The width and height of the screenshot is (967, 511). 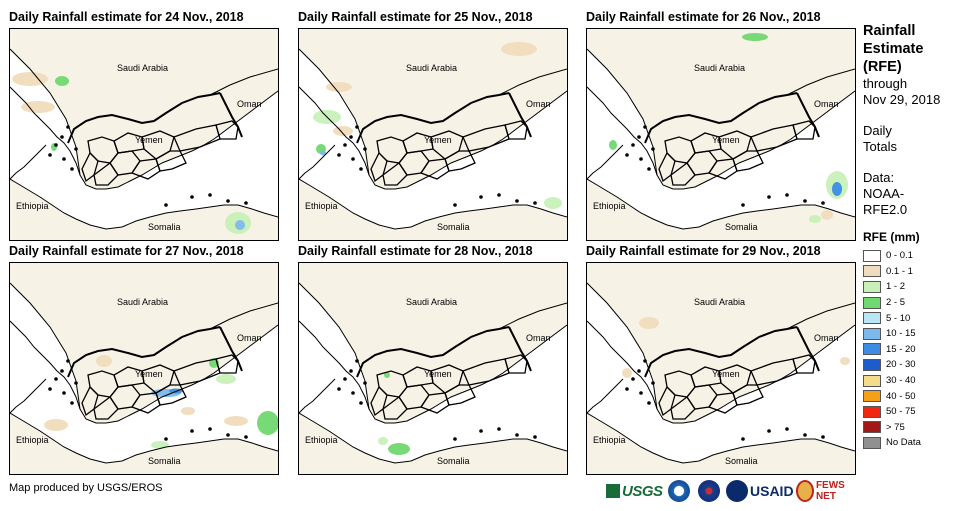 What do you see at coordinates (231, 115) in the screenshot?
I see `oman-border` at bounding box center [231, 115].